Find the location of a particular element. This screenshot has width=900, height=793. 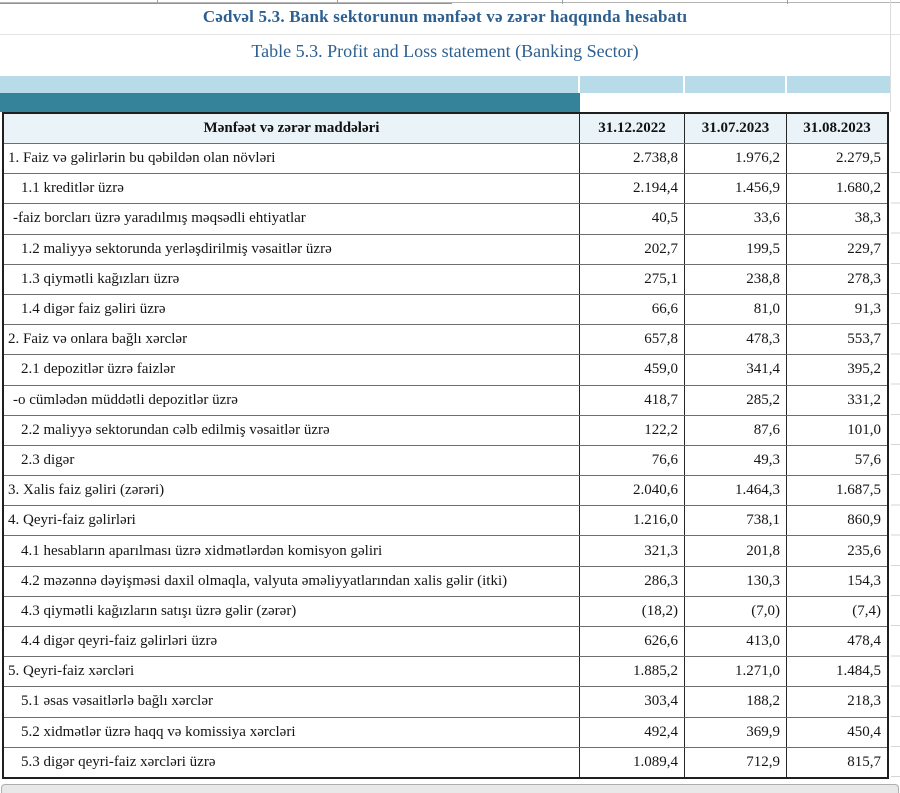

row-value-col2: 1.271,0 is located at coordinates (736, 672).